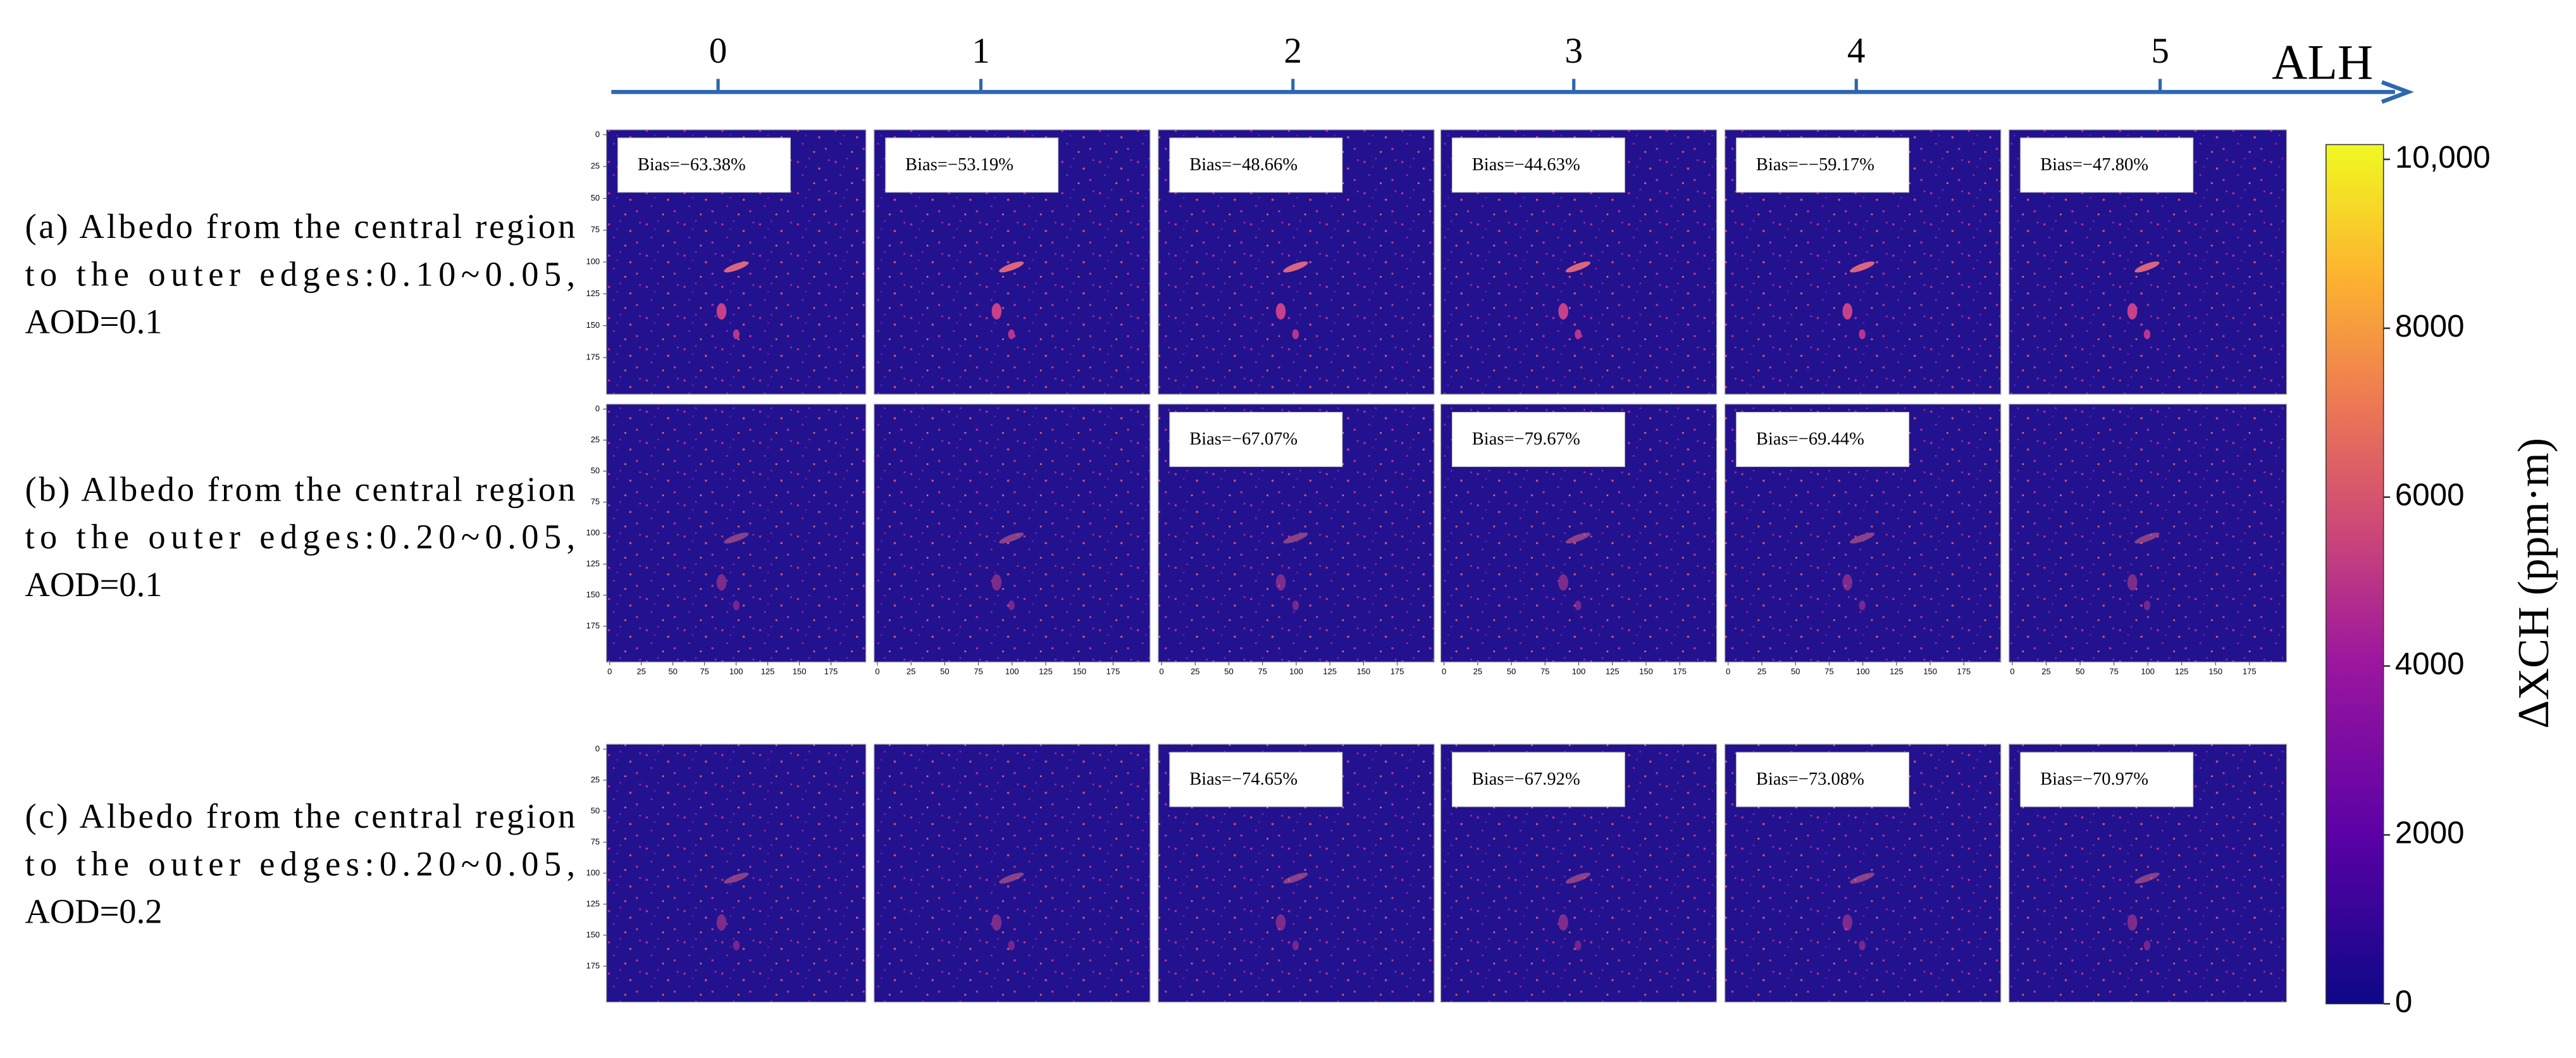 This screenshot has height=1058, width=2576. What do you see at coordinates (300, 816) in the screenshot?
I see `row-label: (c) Albedo from the central region` at bounding box center [300, 816].